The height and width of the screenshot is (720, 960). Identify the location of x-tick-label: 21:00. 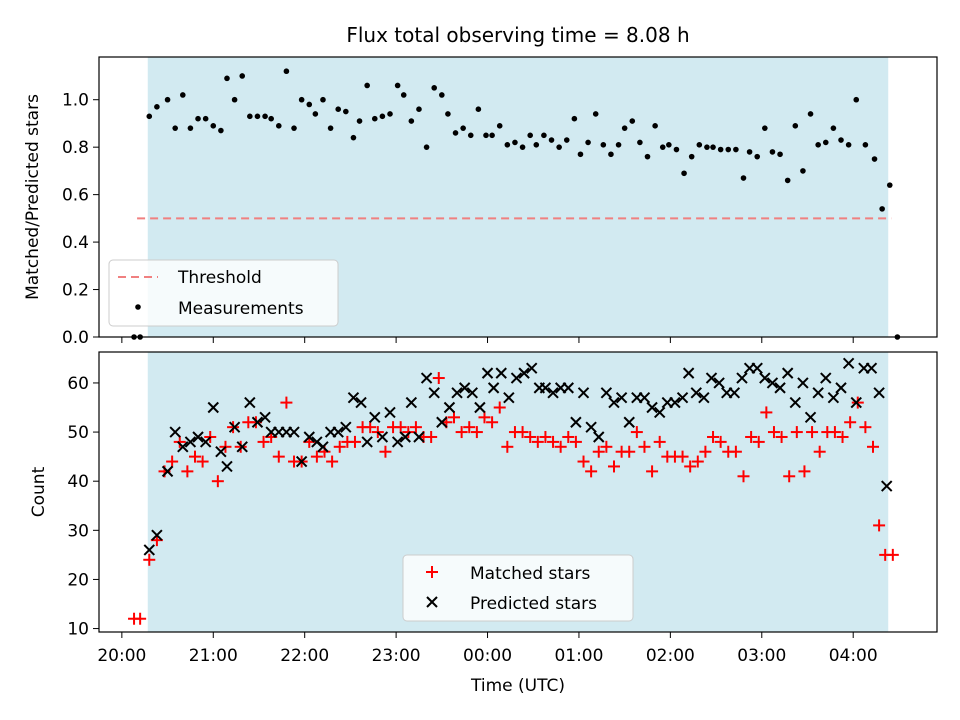
(213, 656).